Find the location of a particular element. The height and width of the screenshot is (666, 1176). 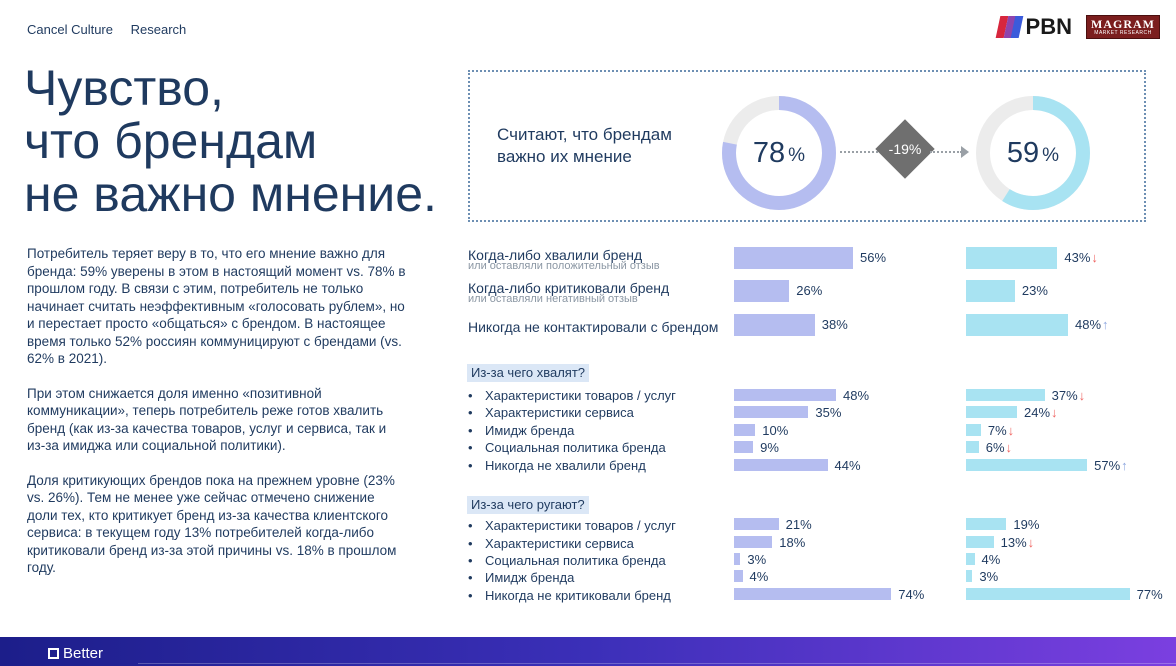

value-label-curr: 6%↓ is located at coordinates (999, 447).